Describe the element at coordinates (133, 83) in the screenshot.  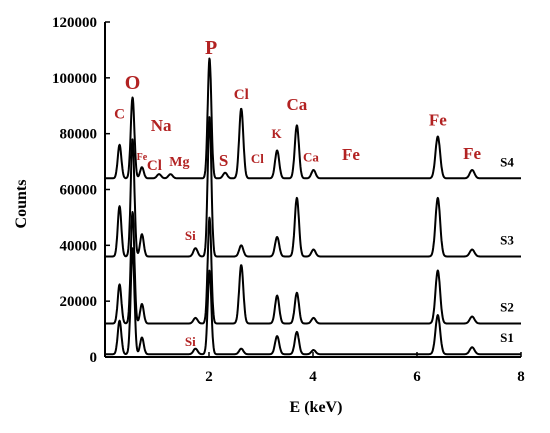
I see `element-label: O` at that location.